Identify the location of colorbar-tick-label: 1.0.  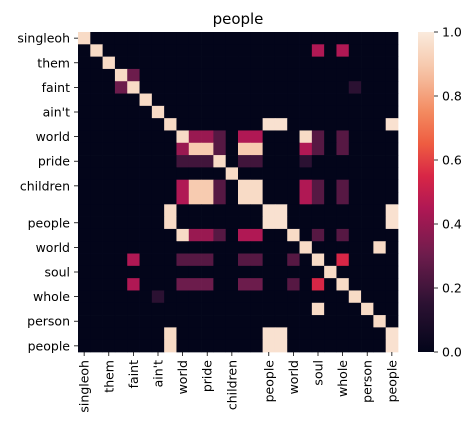
(452, 32).